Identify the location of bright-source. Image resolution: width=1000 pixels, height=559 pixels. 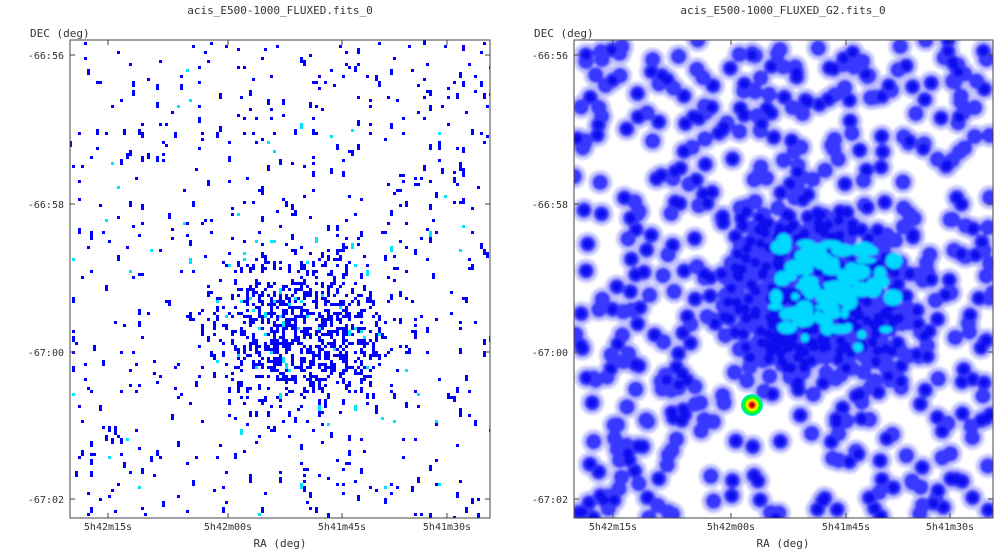
(752, 405).